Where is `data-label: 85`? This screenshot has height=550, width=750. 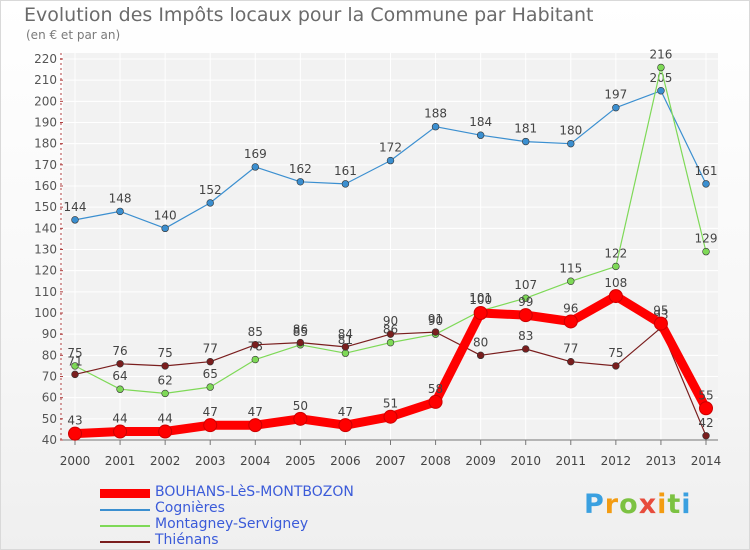
data-label: 85 is located at coordinates (300, 332).